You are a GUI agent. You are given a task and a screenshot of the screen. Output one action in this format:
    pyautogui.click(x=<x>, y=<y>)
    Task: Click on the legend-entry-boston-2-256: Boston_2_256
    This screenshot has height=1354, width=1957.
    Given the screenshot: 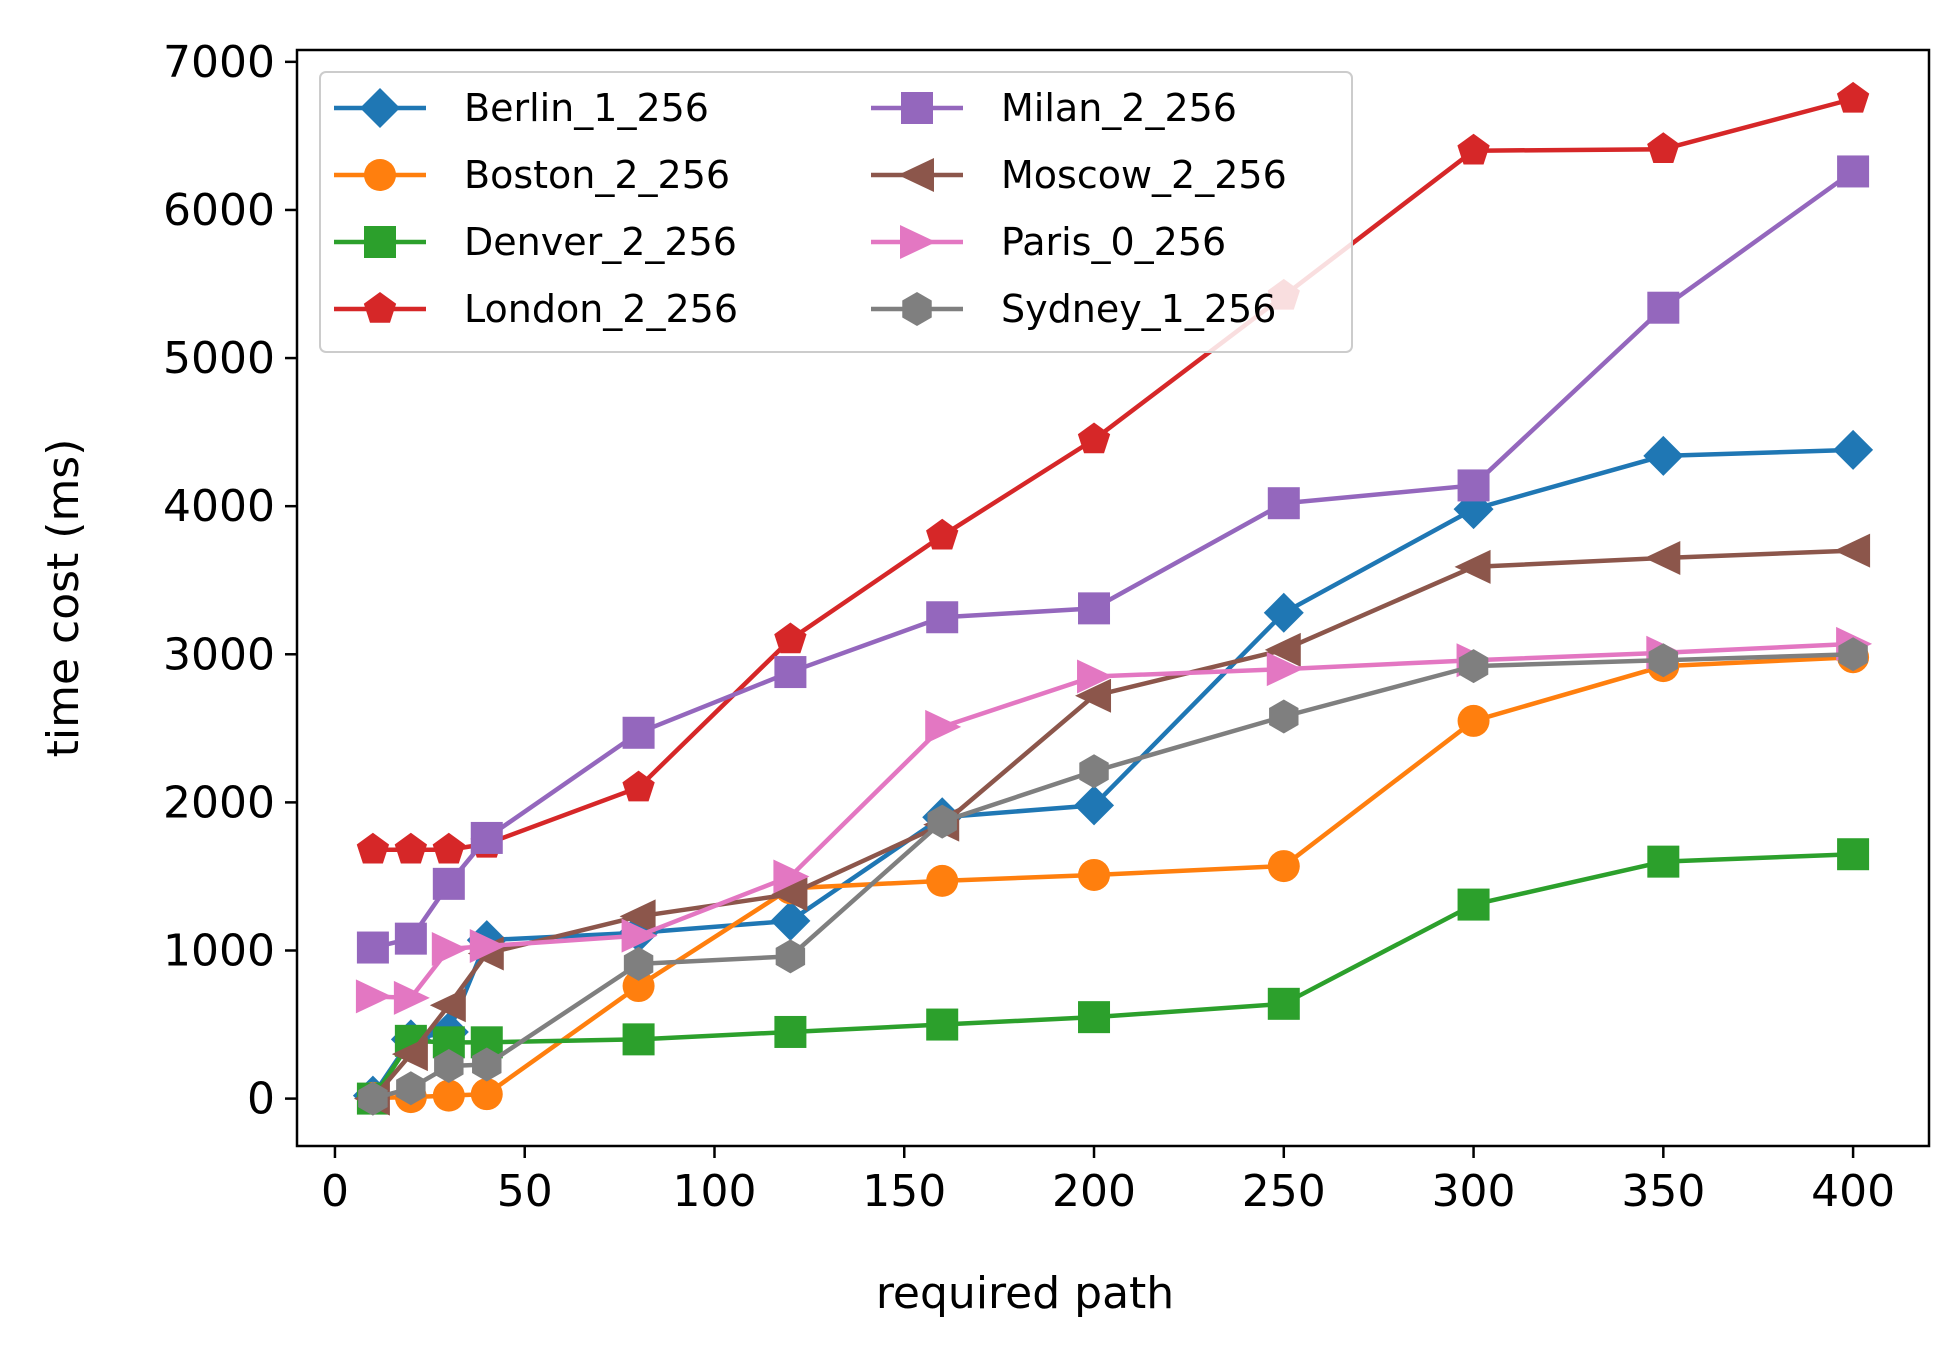 What is the action you would take?
    pyautogui.click(x=532, y=175)
    